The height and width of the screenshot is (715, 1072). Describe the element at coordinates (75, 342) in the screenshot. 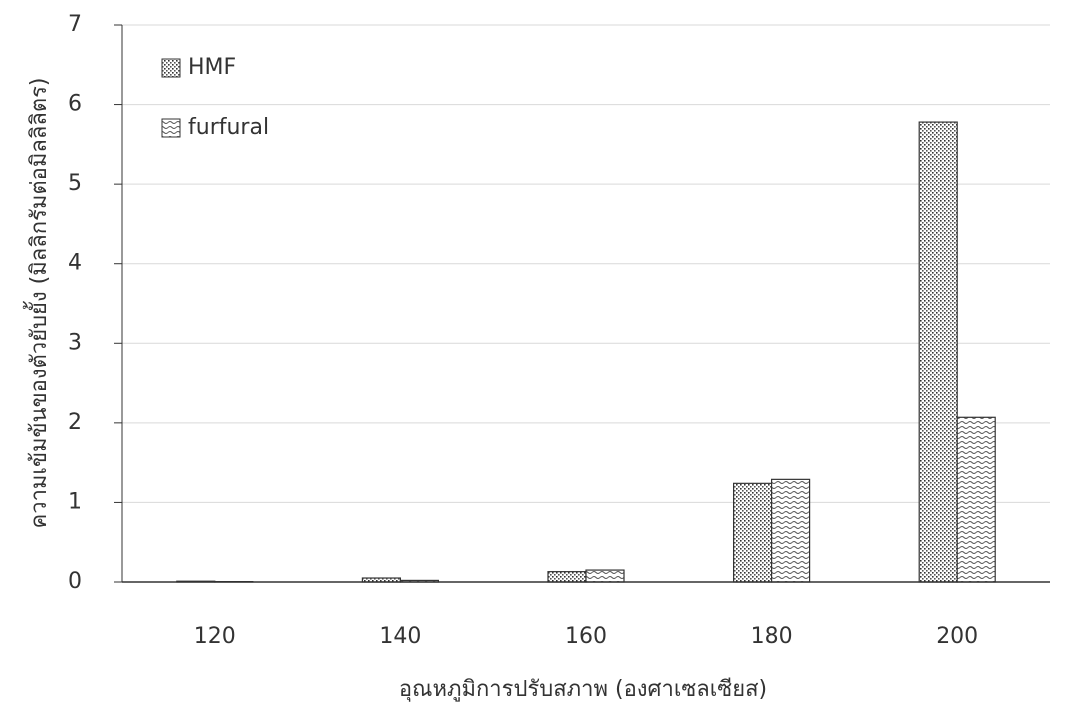

I see `y-tick-label: 3` at that location.